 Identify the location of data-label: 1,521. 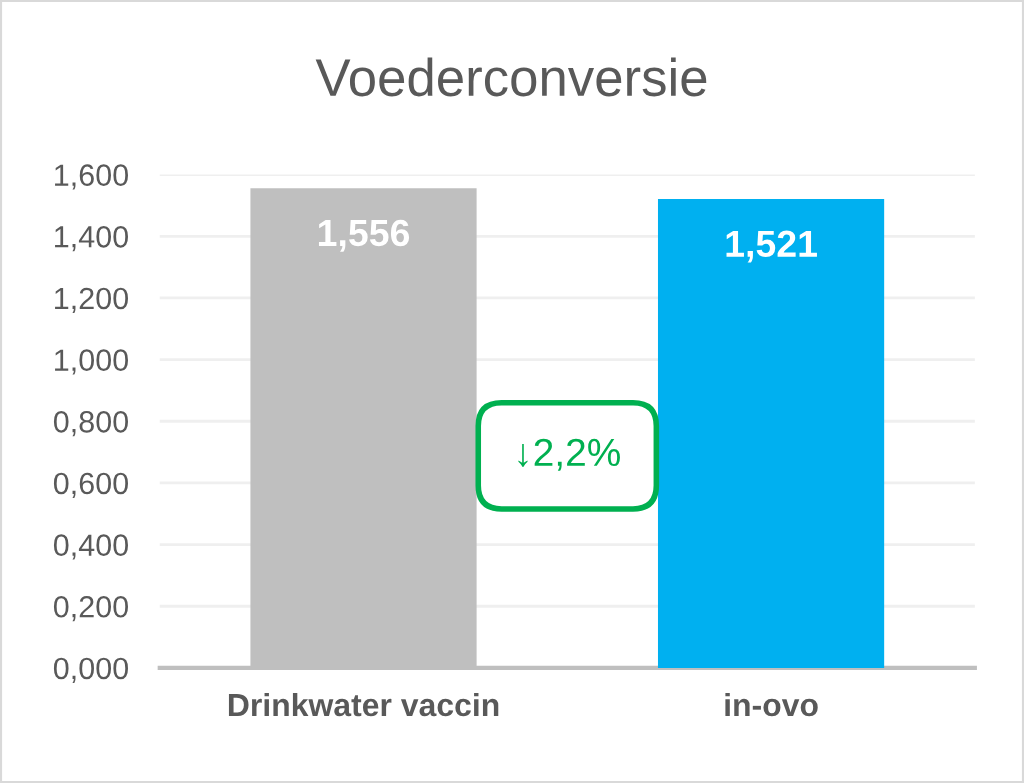
(771, 246).